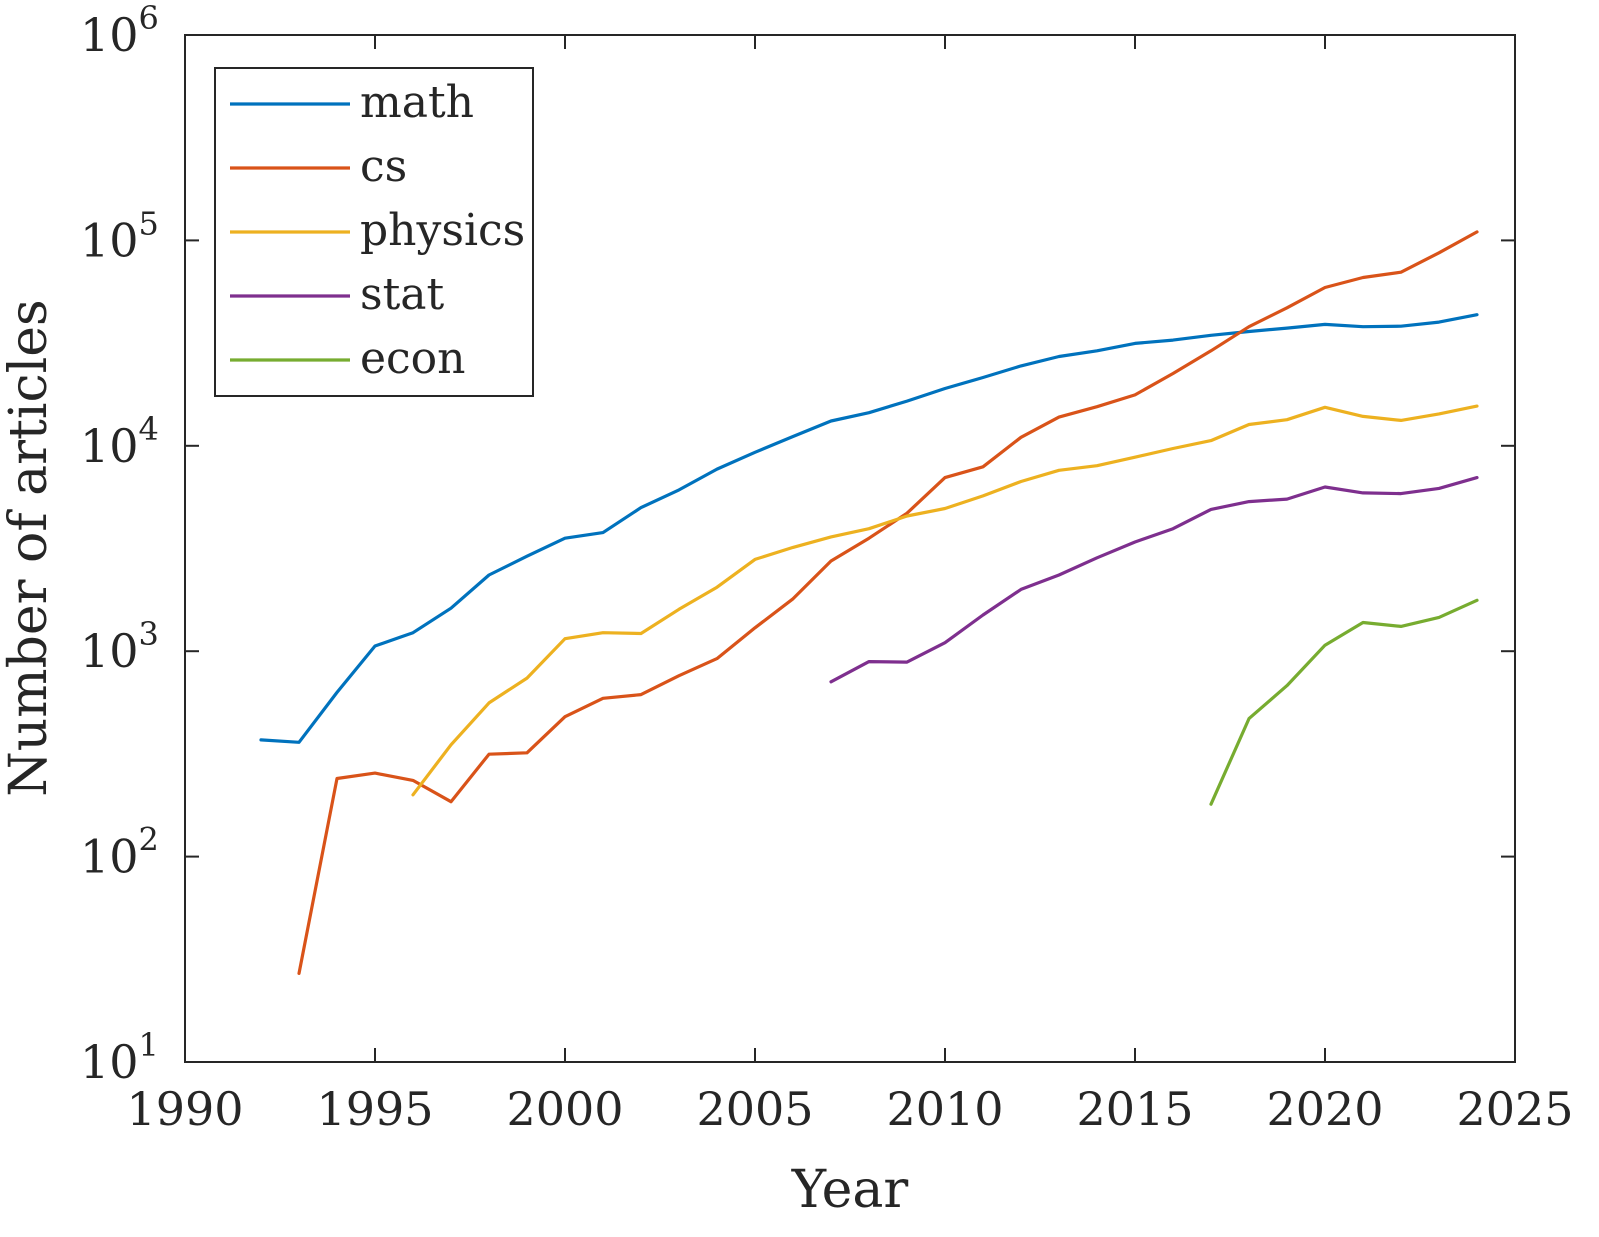  I want to click on x-tick-label: 2025, so click(1514, 1109).